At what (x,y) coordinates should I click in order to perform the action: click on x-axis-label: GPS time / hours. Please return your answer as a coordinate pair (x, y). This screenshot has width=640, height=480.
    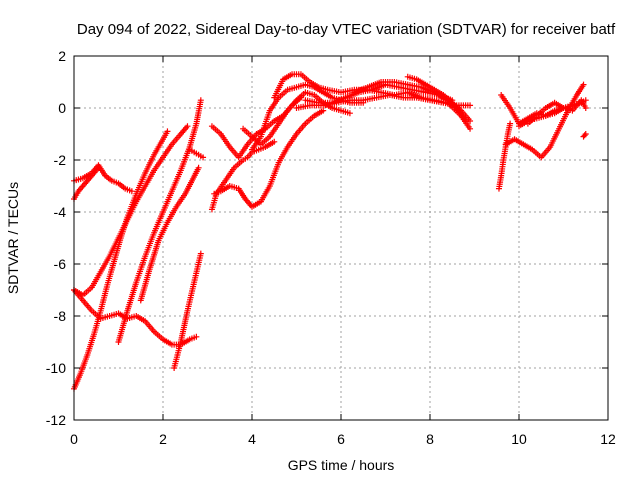
    Looking at the image, I should click on (341, 465).